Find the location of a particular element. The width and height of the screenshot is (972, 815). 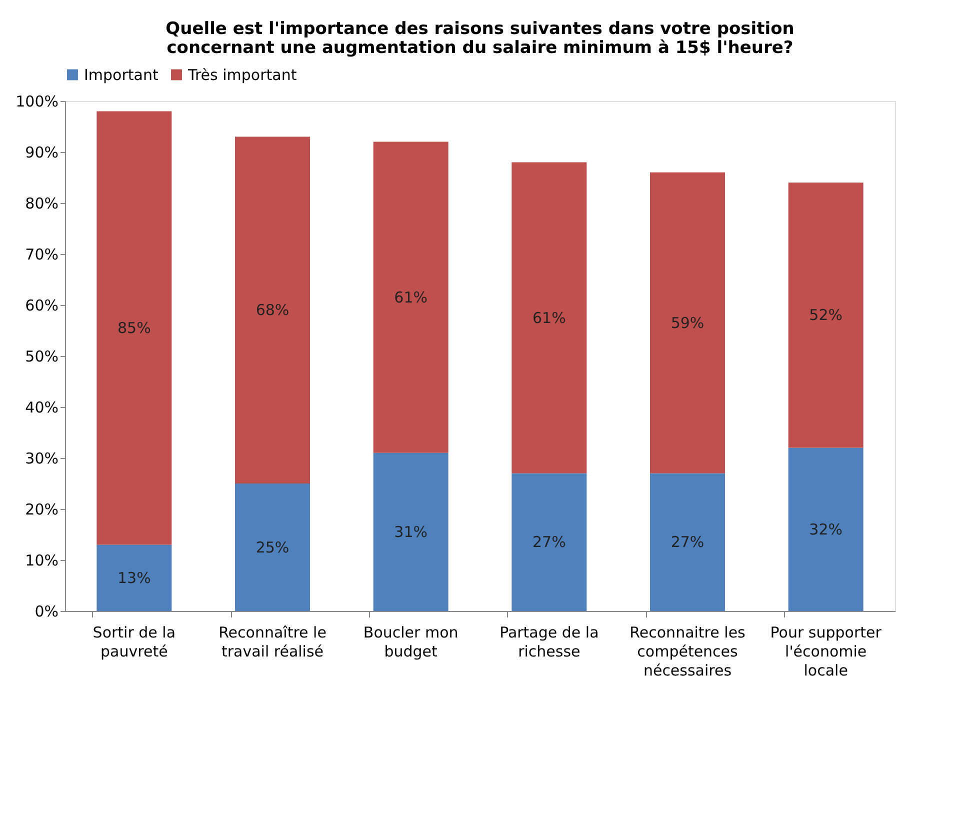

x-tick-label: Partage de la richesse is located at coordinates (549, 642).